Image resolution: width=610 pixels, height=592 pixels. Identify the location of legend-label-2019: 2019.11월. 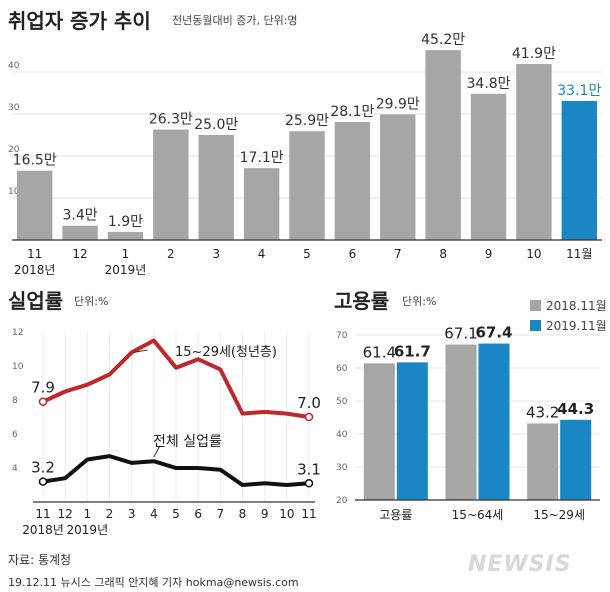
(576, 326).